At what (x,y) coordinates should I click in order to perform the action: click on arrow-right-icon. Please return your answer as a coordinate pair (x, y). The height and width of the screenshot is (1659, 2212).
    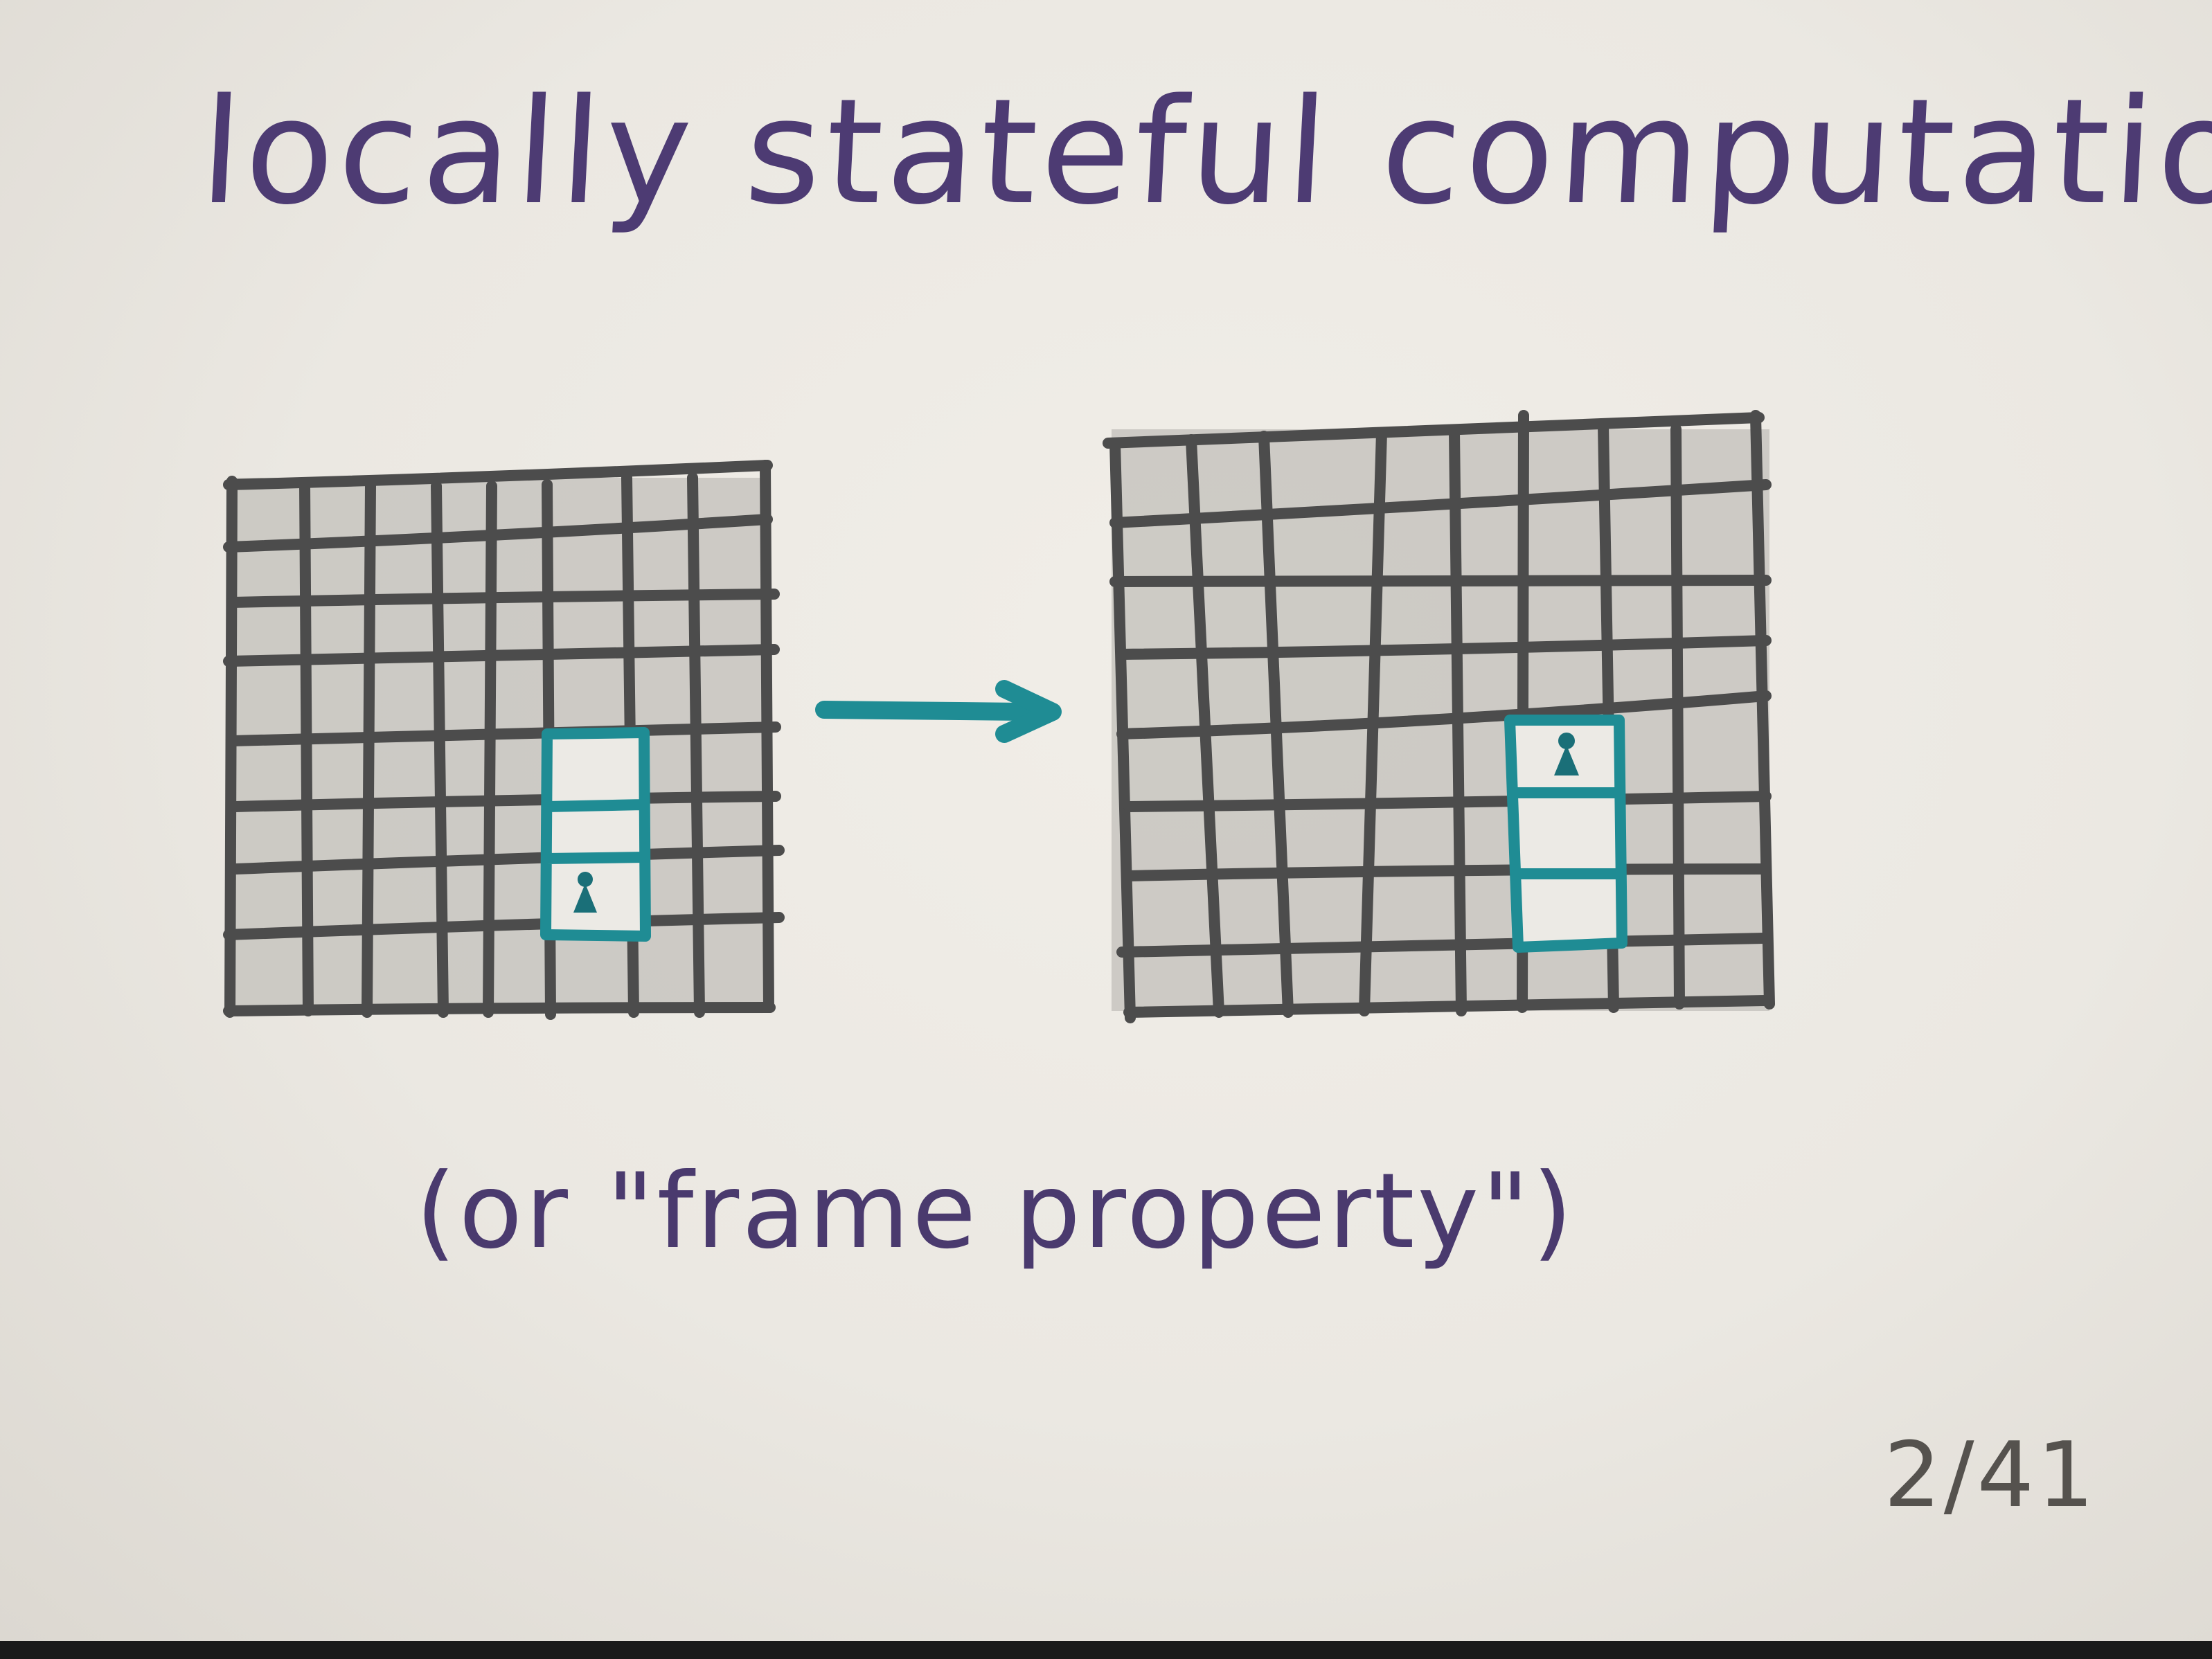
    Looking at the image, I should click on (938, 712).